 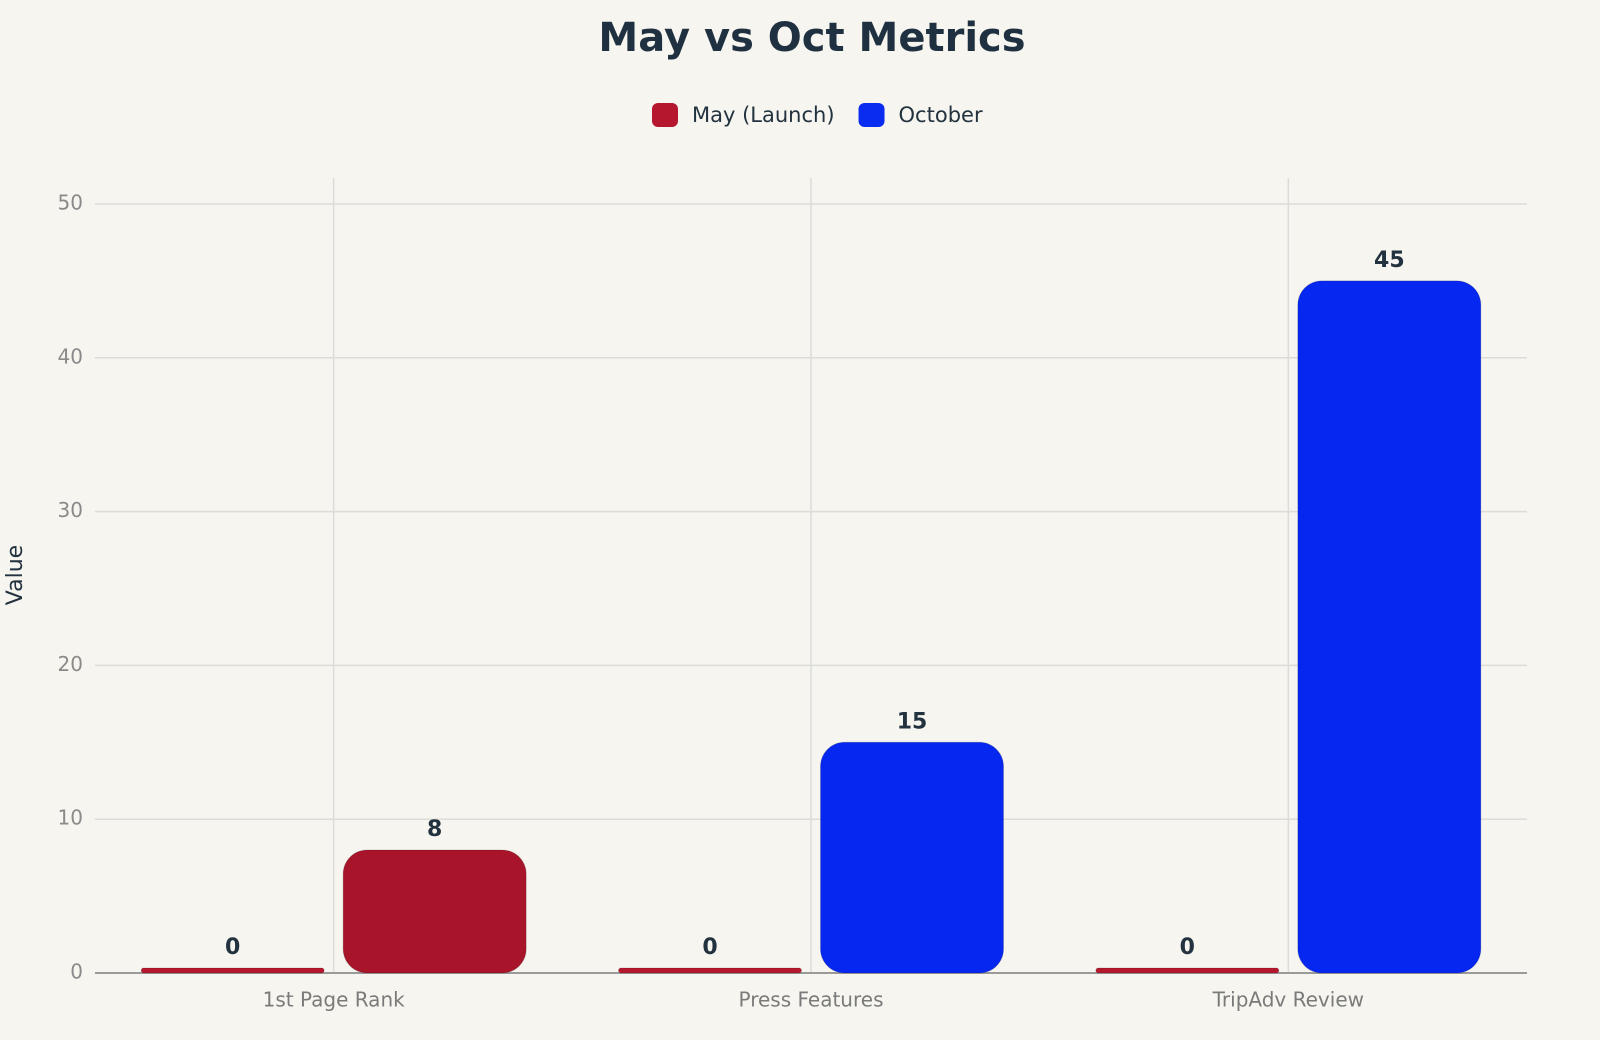 I want to click on x-tick-label: Press Features, so click(x=811, y=1000).